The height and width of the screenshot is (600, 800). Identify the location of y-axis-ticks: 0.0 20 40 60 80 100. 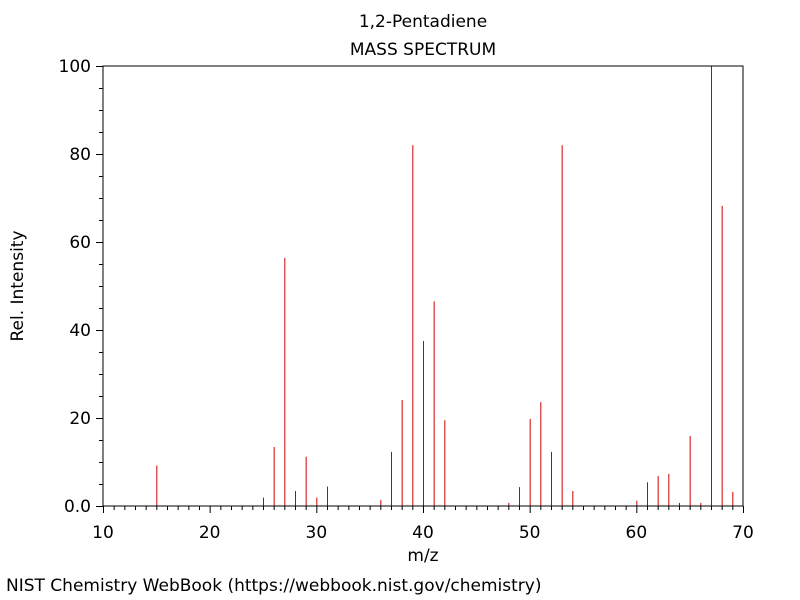
(81, 287).